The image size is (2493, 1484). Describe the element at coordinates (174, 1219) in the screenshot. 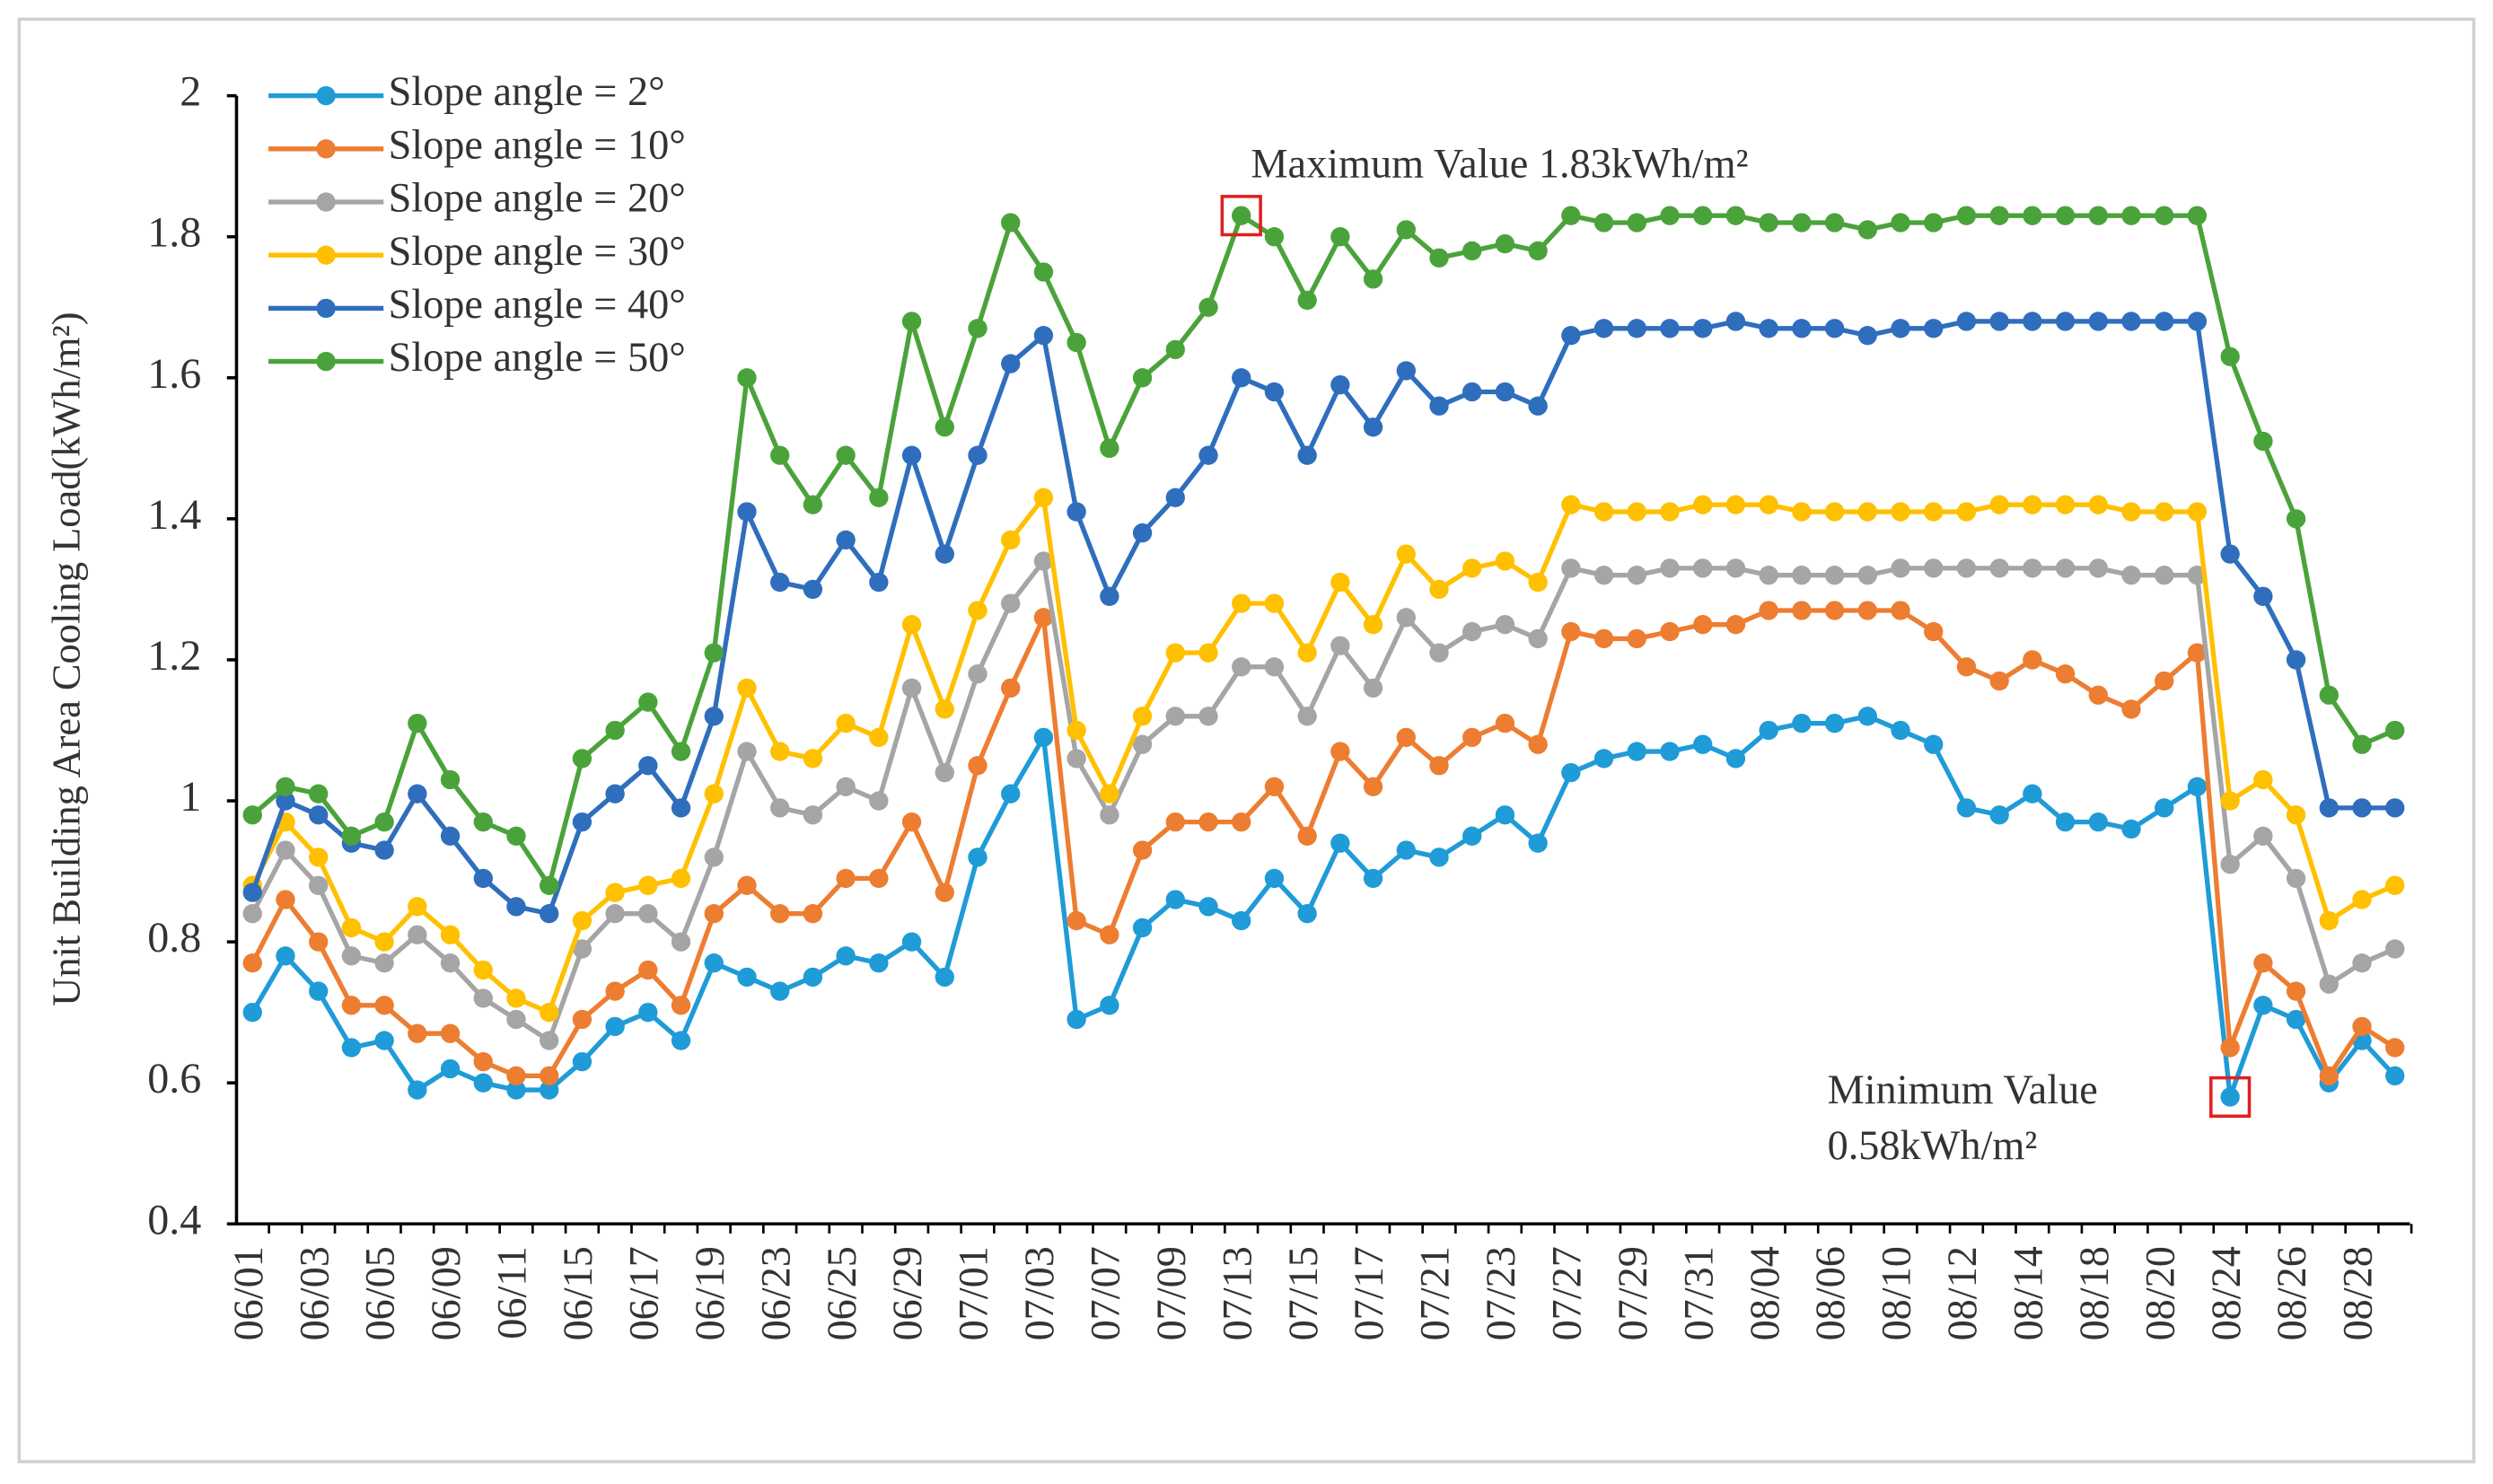

I see `y-tick-label: 0.4` at that location.